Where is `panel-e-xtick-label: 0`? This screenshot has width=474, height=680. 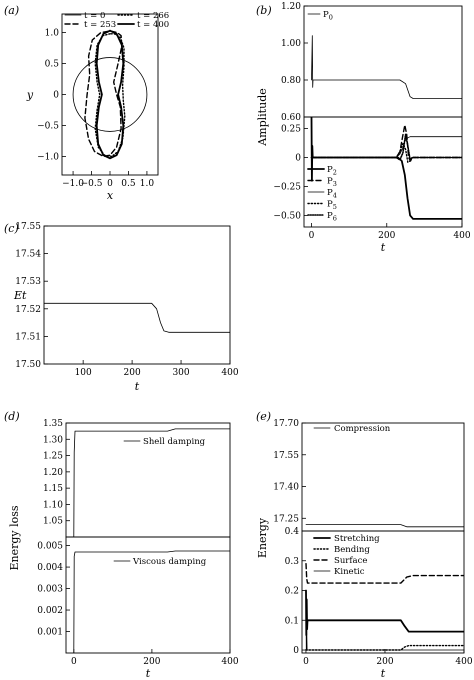 panel-e-xtick-label: 0 is located at coordinates (306, 662).